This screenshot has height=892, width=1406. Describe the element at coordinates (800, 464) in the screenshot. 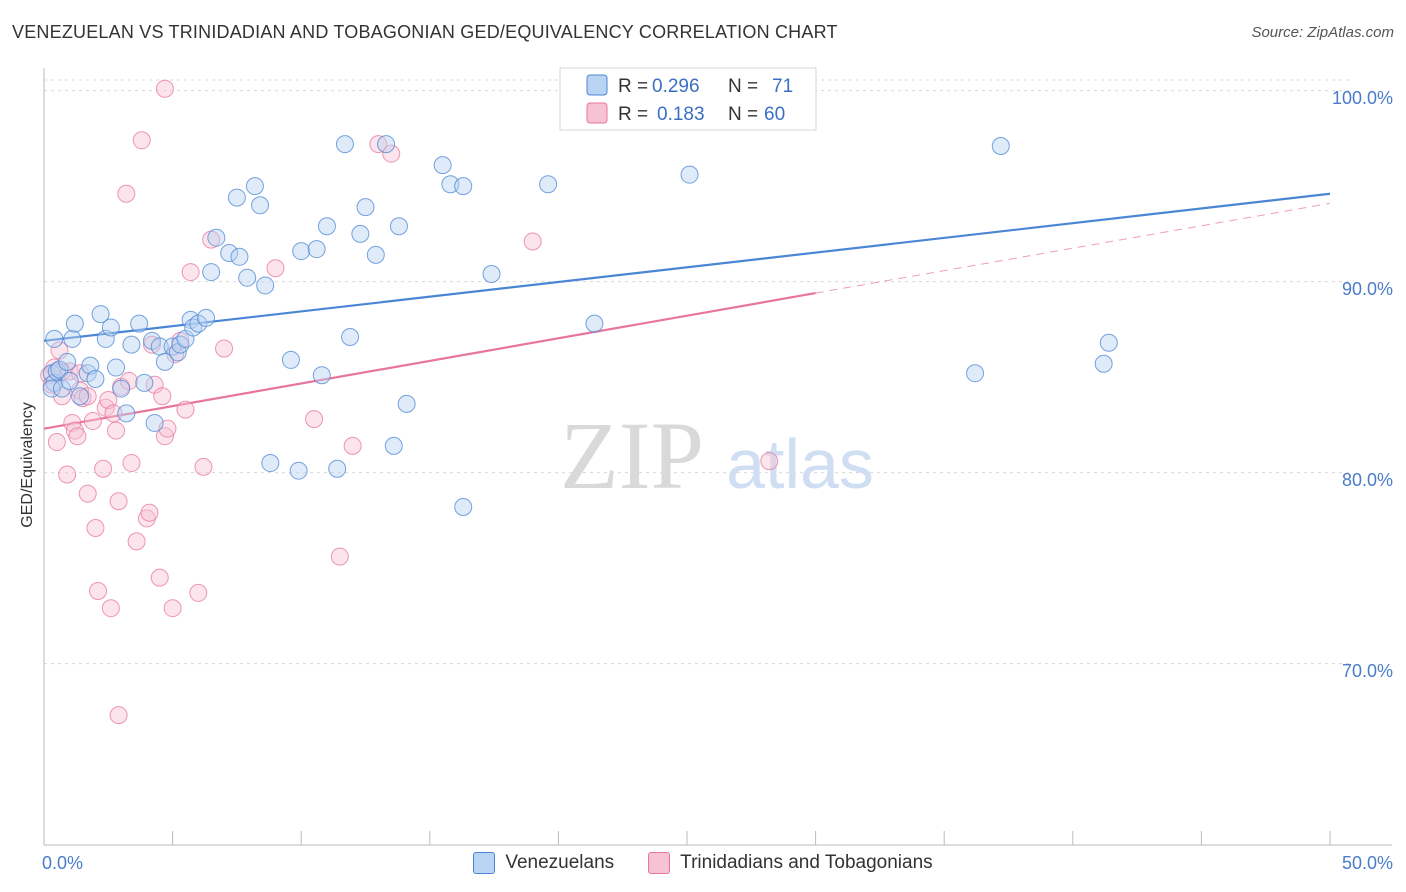

I see `watermark-atlas: atlas` at that location.